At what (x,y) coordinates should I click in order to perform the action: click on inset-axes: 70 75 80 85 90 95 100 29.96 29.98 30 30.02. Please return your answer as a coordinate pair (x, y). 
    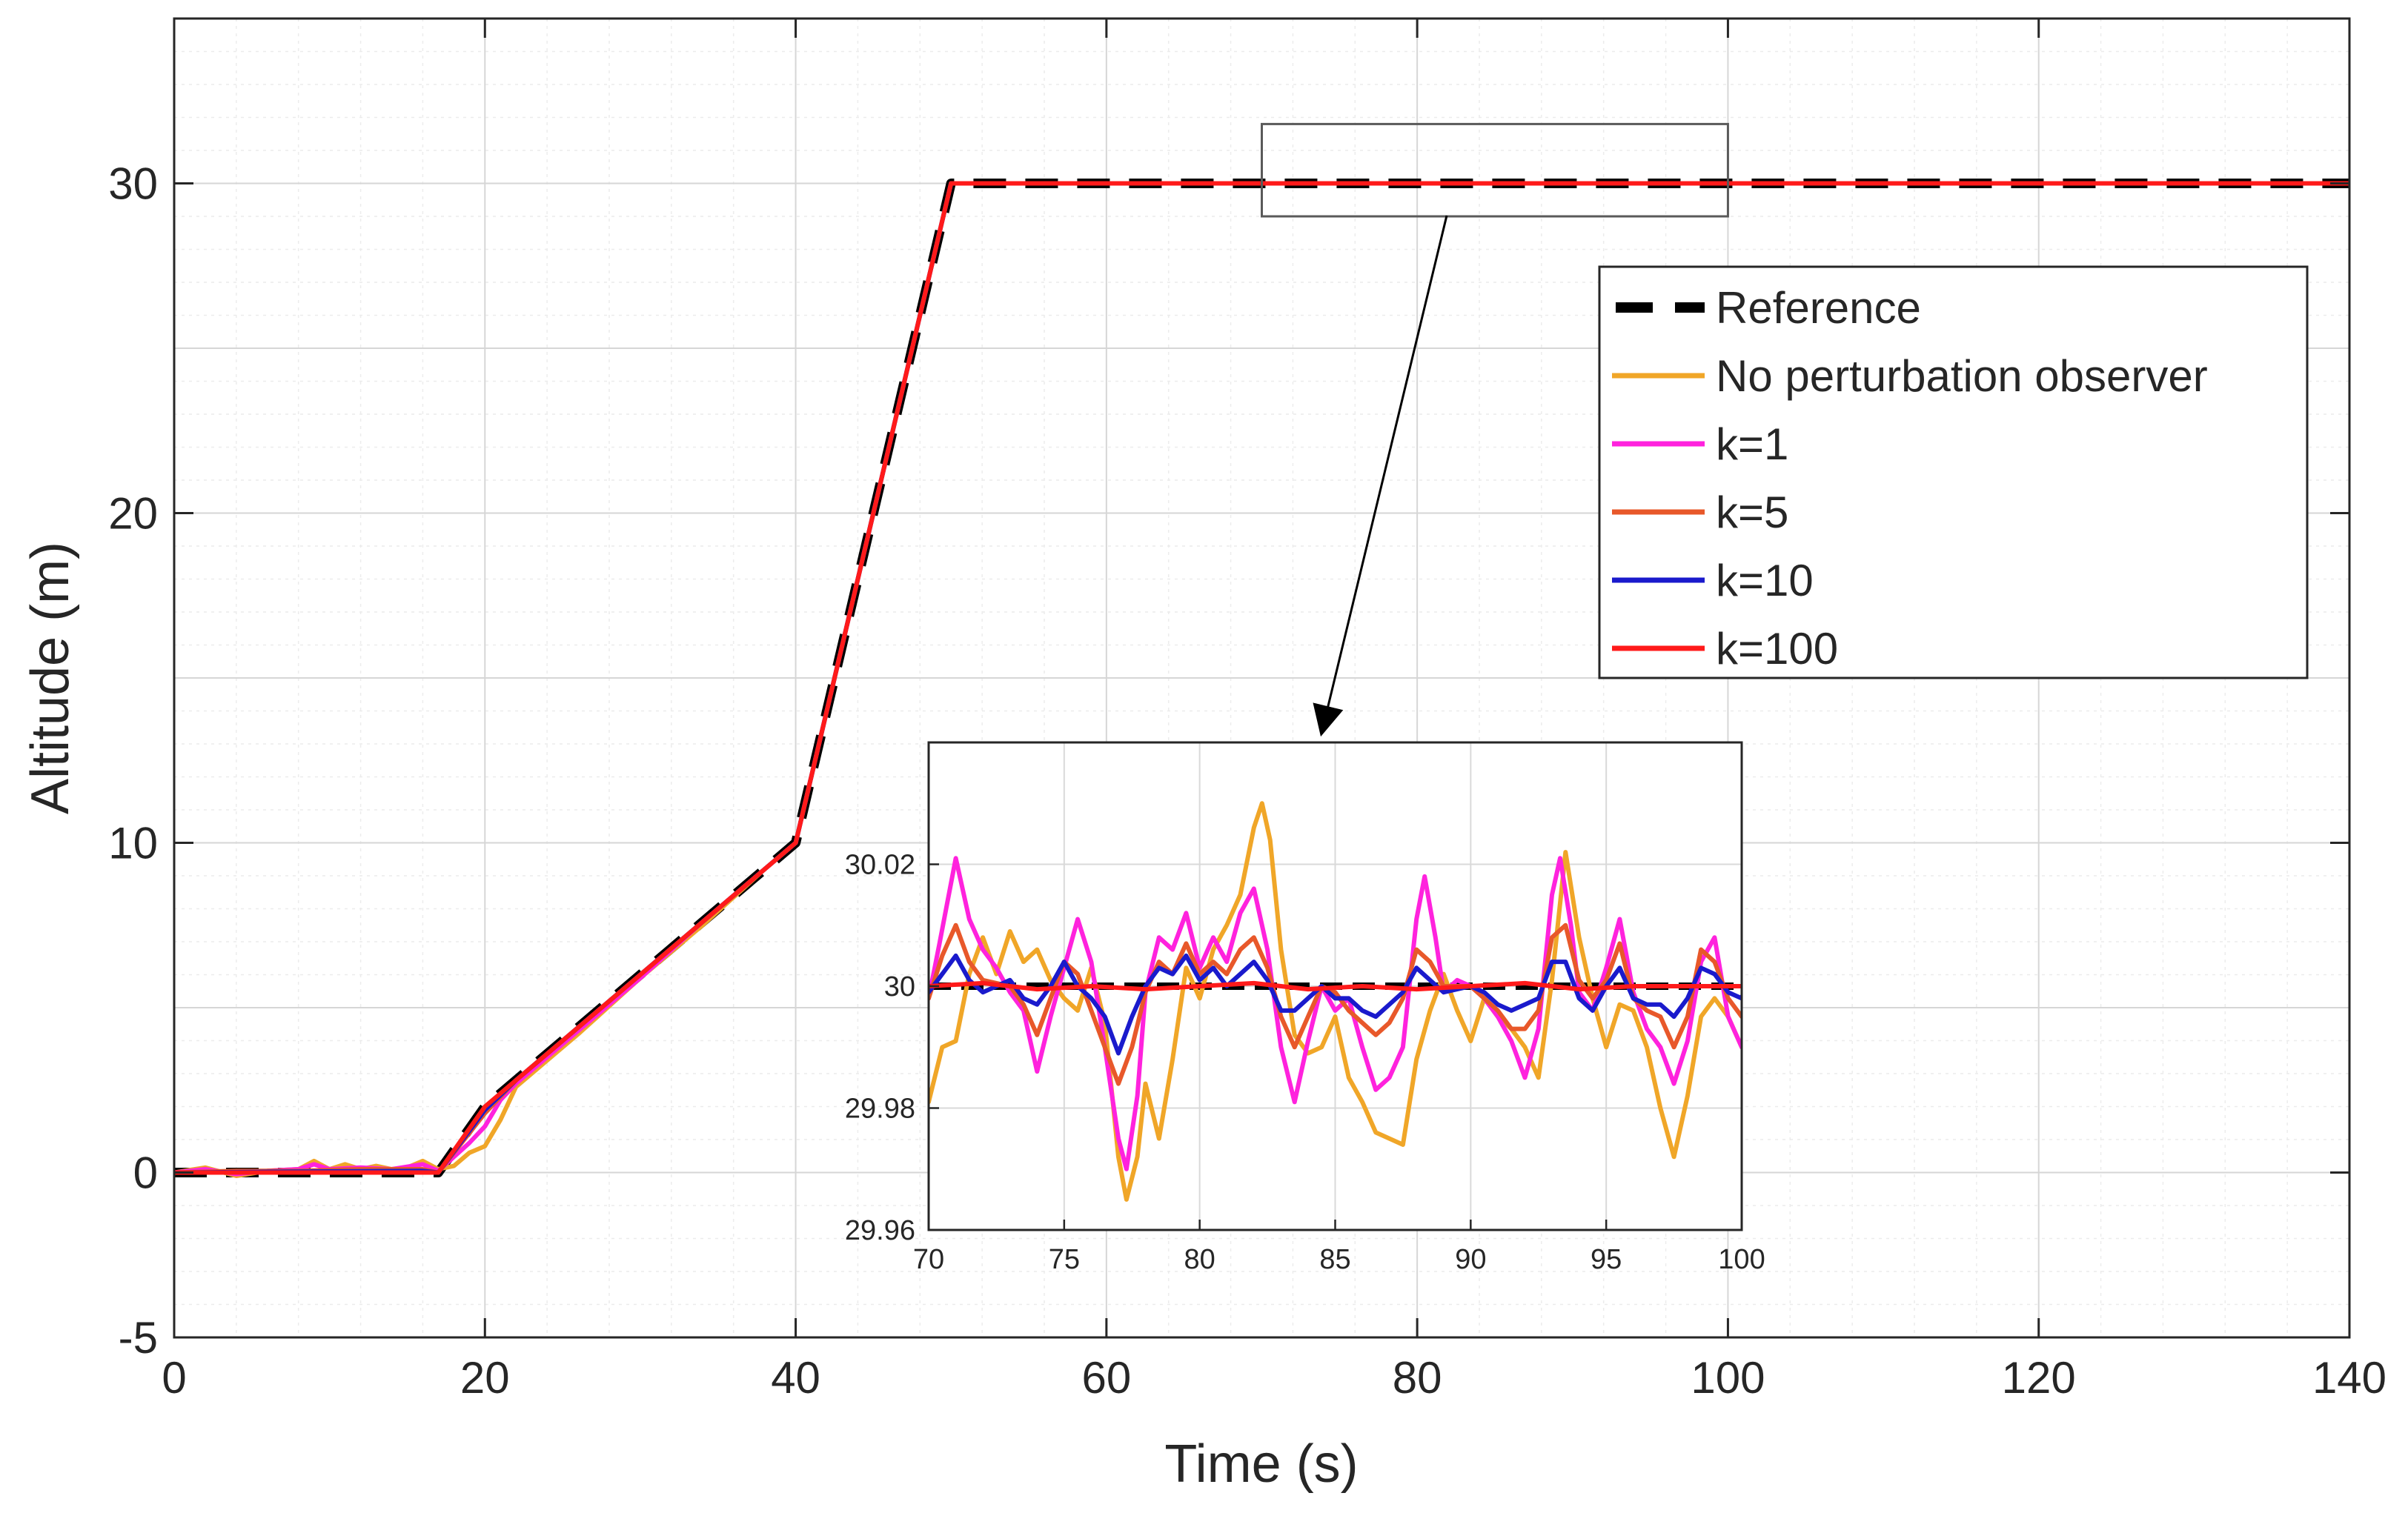
    Looking at the image, I should click on (1305, 1008).